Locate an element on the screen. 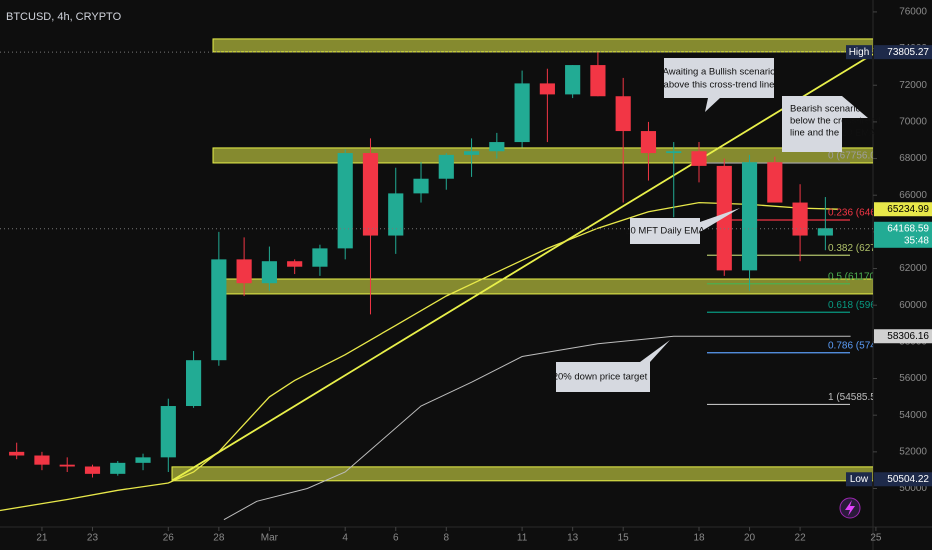 The width and height of the screenshot is (932, 550). callout-text: 20 MFT Daily EMA is located at coordinates (665, 231).